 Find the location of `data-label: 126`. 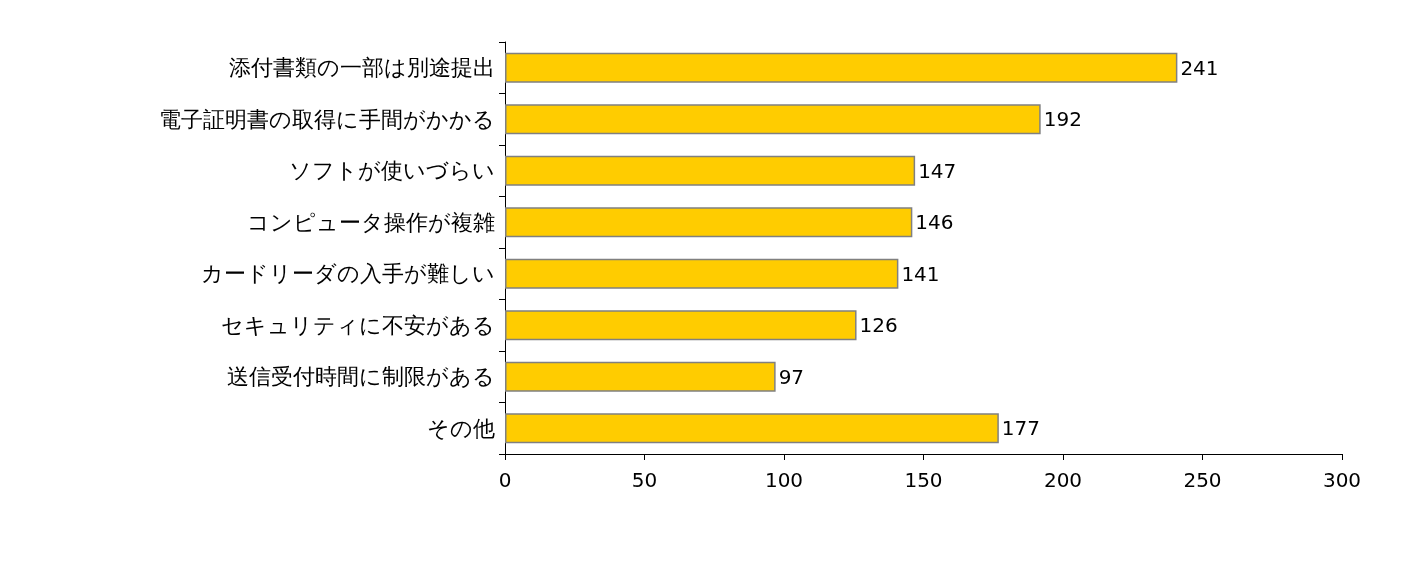

data-label: 126 is located at coordinates (878, 325).